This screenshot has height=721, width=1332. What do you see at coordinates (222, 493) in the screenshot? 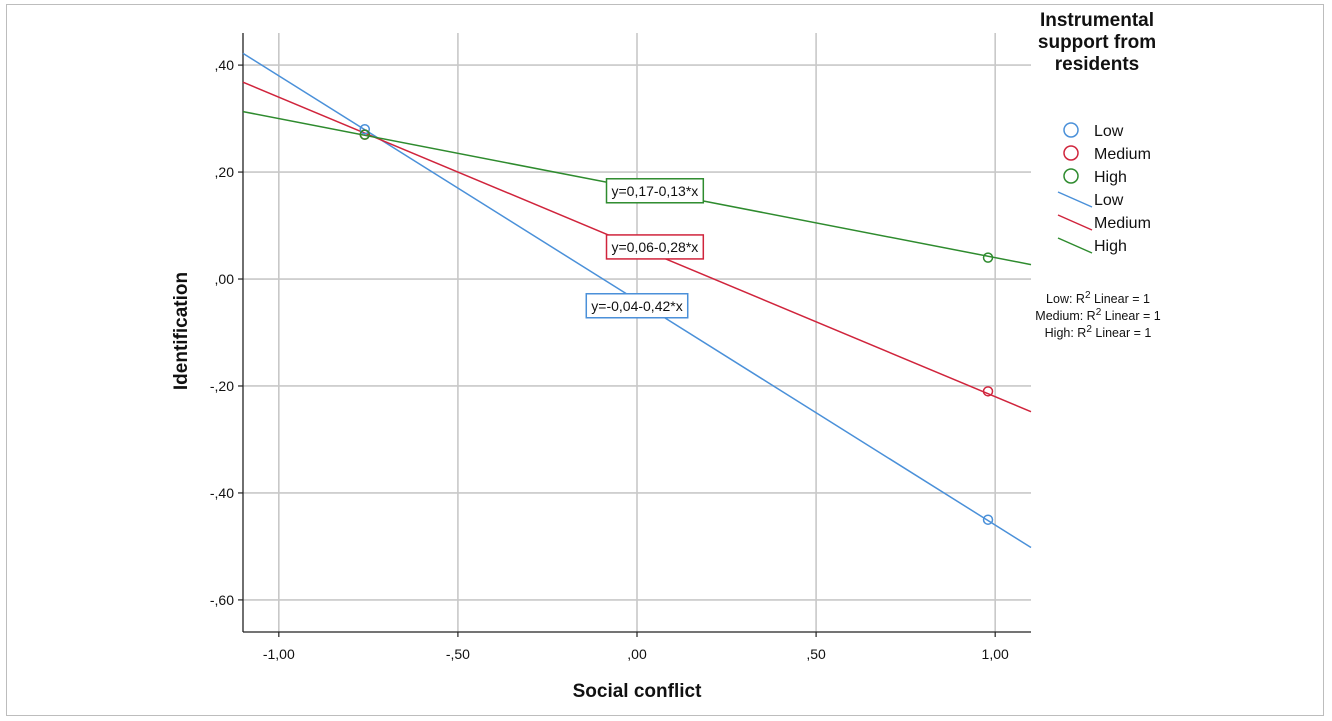
I see `y-tick-label: -,40` at bounding box center [222, 493].